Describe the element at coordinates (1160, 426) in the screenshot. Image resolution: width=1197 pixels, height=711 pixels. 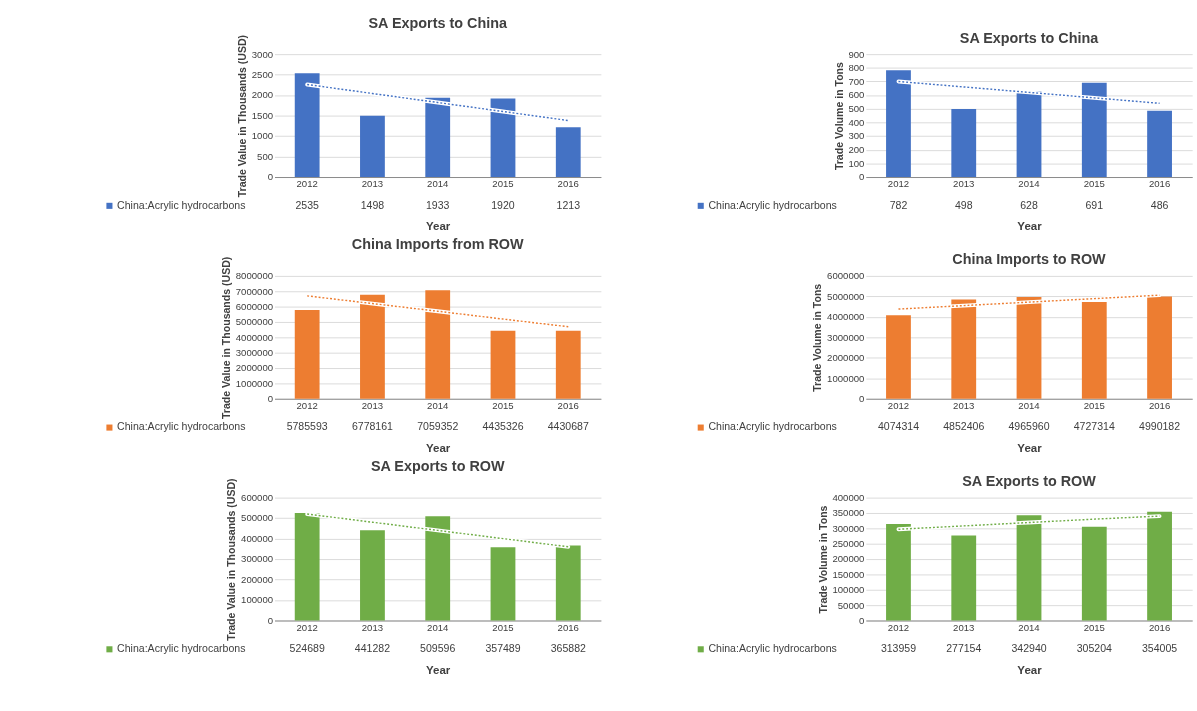
I see `data-label: 4990182` at that location.